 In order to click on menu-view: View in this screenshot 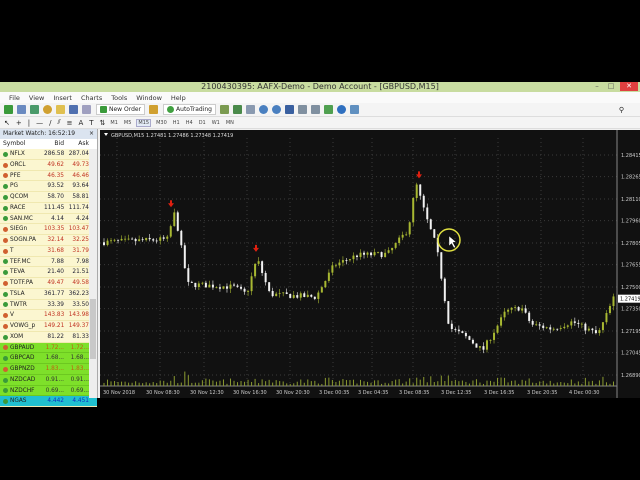, I will do `click(36, 97)`.